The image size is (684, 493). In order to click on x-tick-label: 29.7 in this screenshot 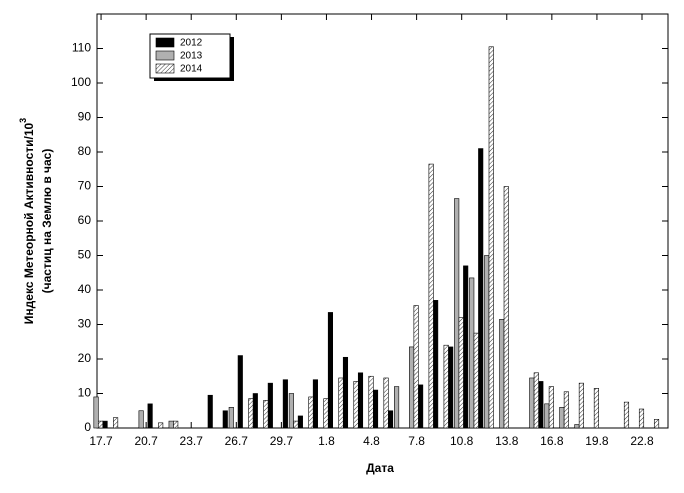, I will do `click(282, 441)`.